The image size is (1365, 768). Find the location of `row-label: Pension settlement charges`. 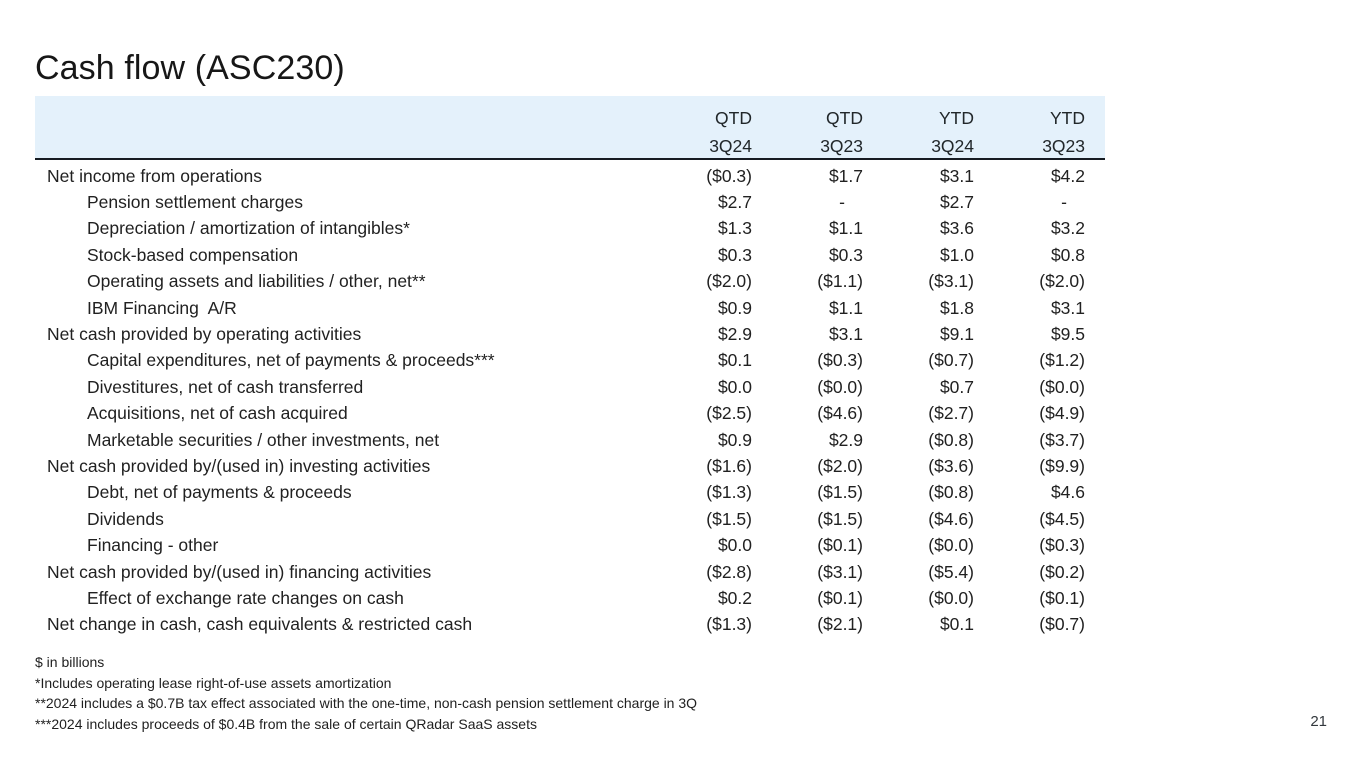

row-label: Pension settlement charges is located at coordinates (195, 202).